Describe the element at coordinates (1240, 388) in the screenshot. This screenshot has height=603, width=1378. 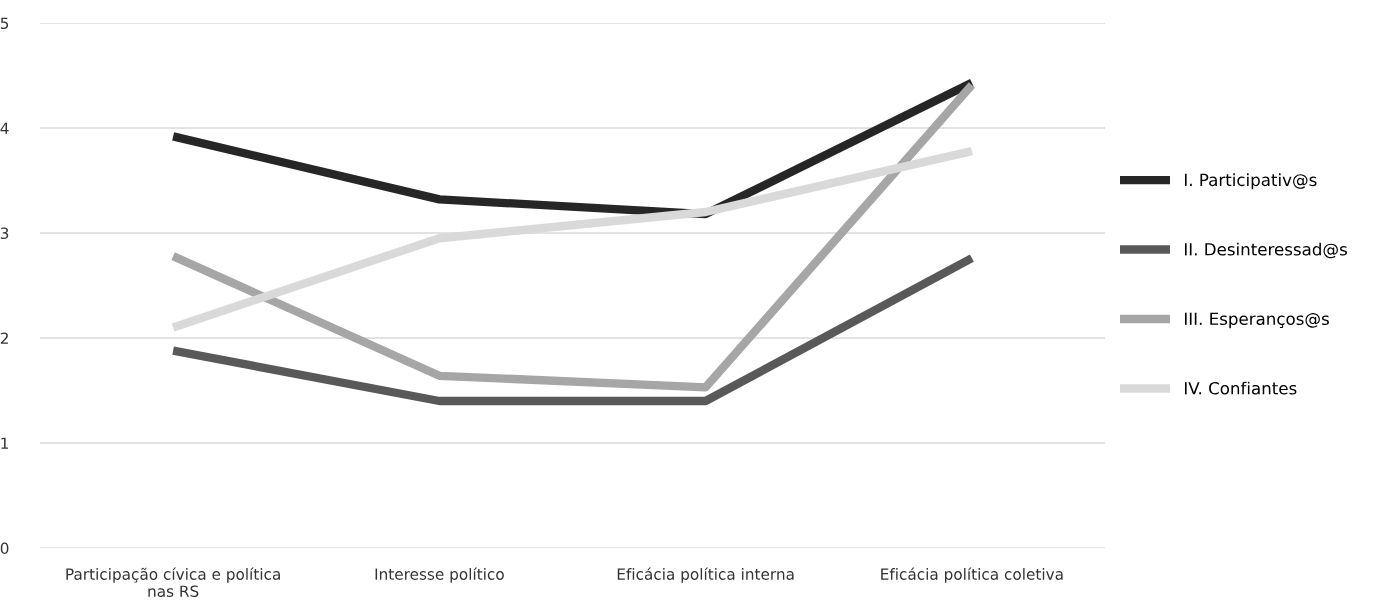
I see `legend-label: IV. Confiantes` at that location.